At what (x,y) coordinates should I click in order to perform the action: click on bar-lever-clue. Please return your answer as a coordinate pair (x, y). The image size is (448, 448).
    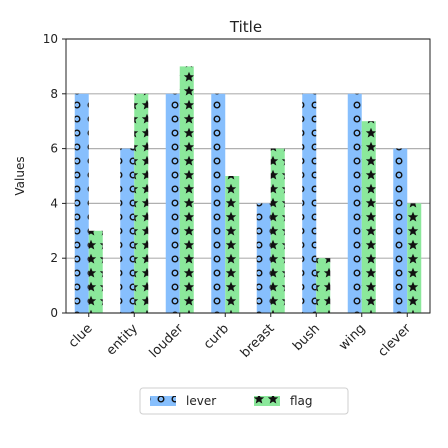
    Looking at the image, I should click on (81, 203).